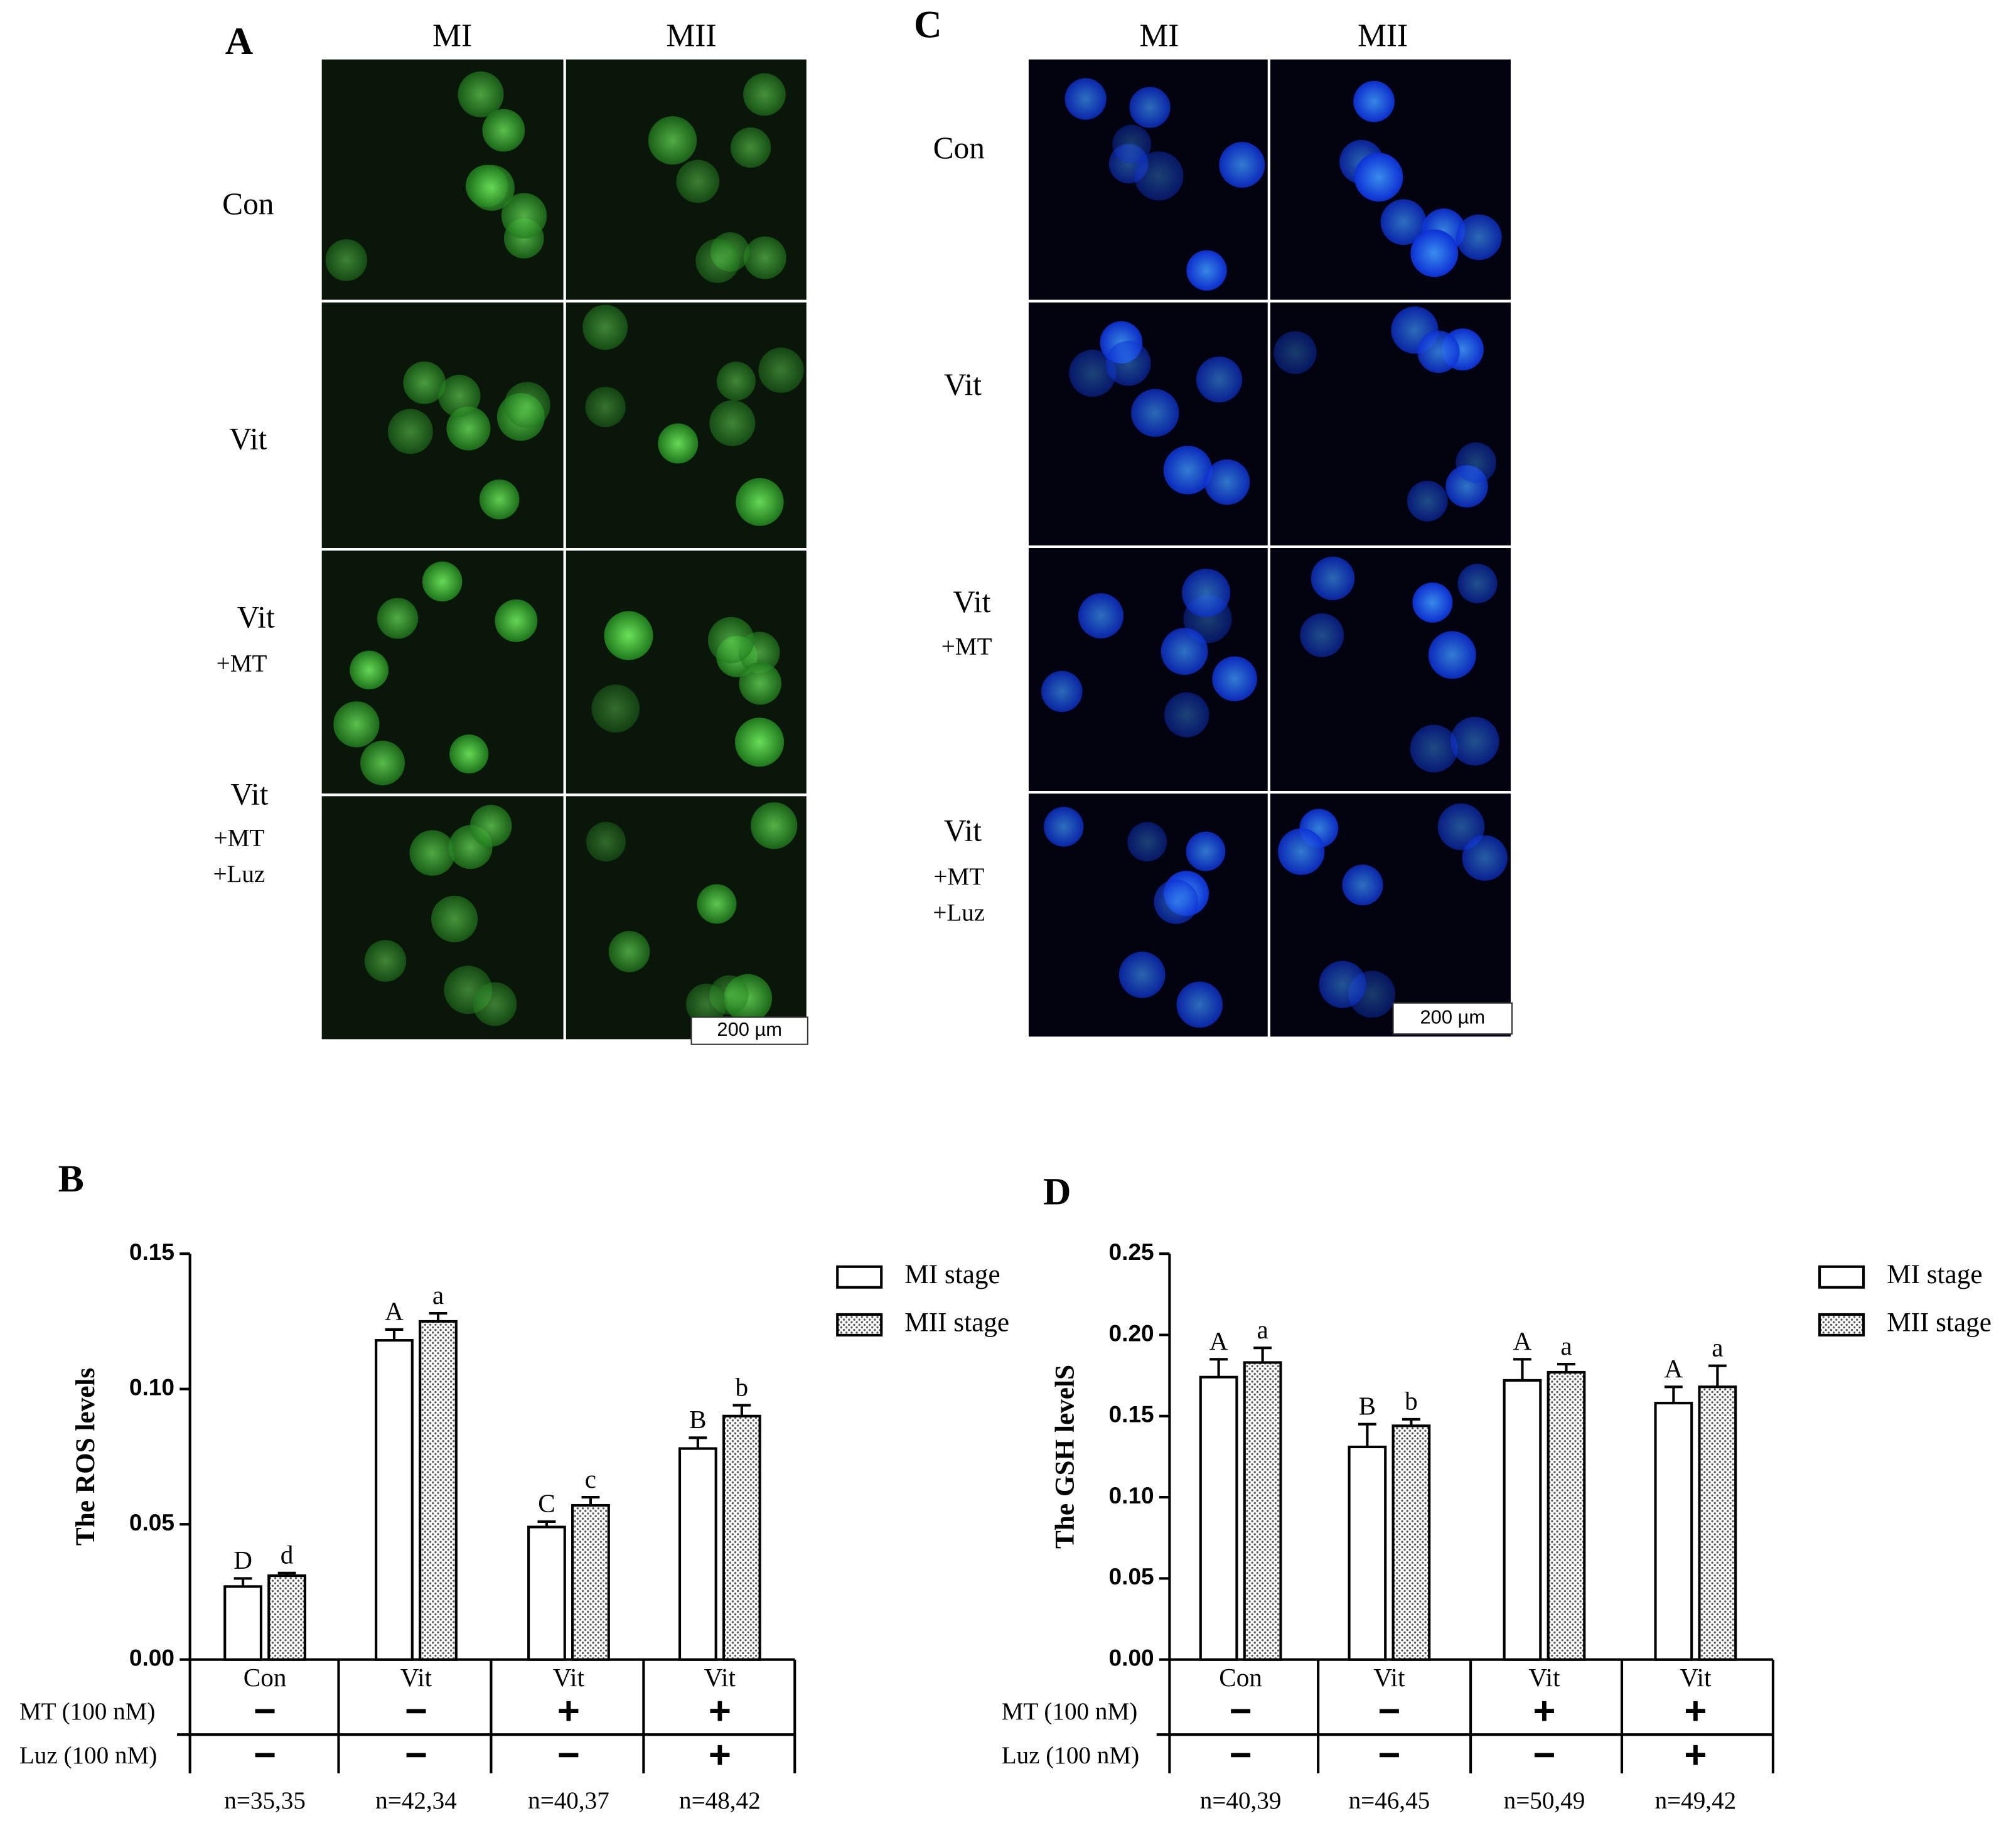  I want to click on row-label: Luz (100 nM), so click(1070, 1755).